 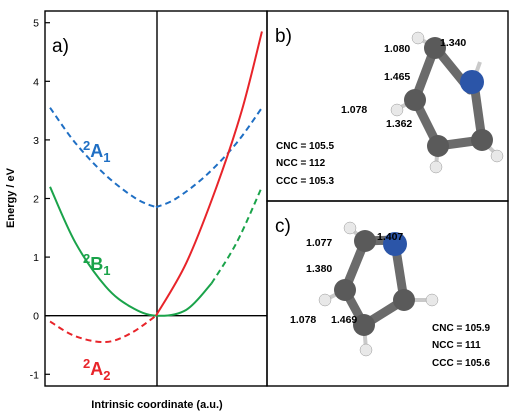 What do you see at coordinates (11, 197) in the screenshot?
I see `y-axis-label: Energy / eV` at bounding box center [11, 197].